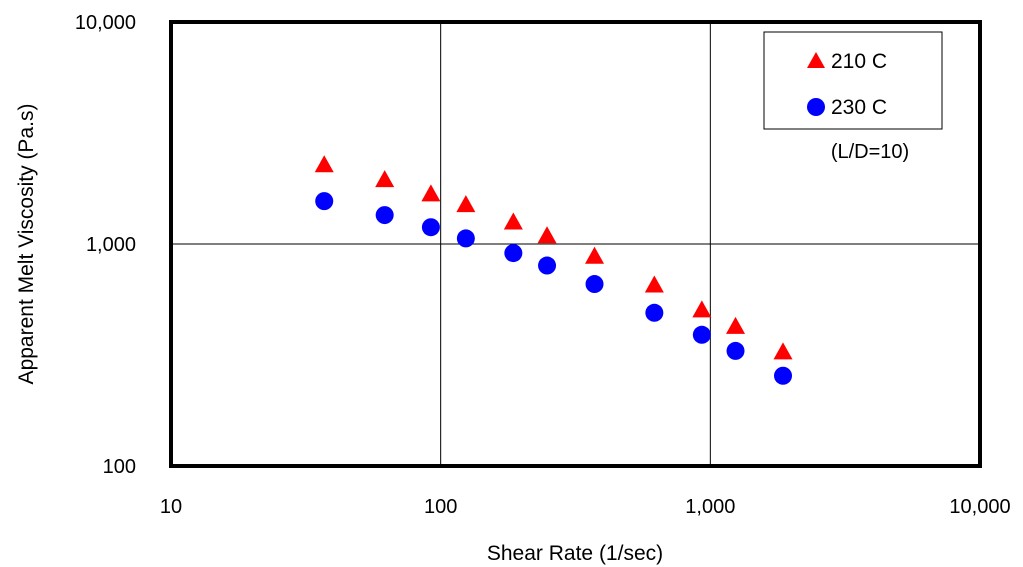  Describe the element at coordinates (575, 553) in the screenshot. I see `x-axis-title: Shear Rate (1/sec)` at that location.